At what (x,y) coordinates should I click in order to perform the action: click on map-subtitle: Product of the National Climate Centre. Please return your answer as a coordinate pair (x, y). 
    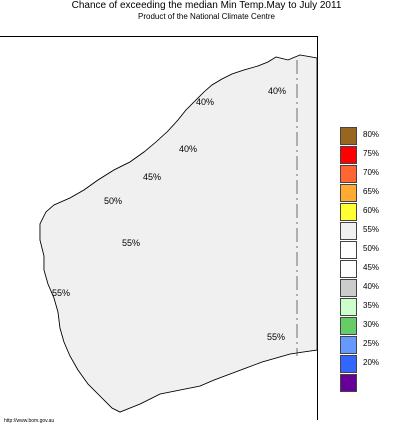
    Looking at the image, I should click on (206, 16).